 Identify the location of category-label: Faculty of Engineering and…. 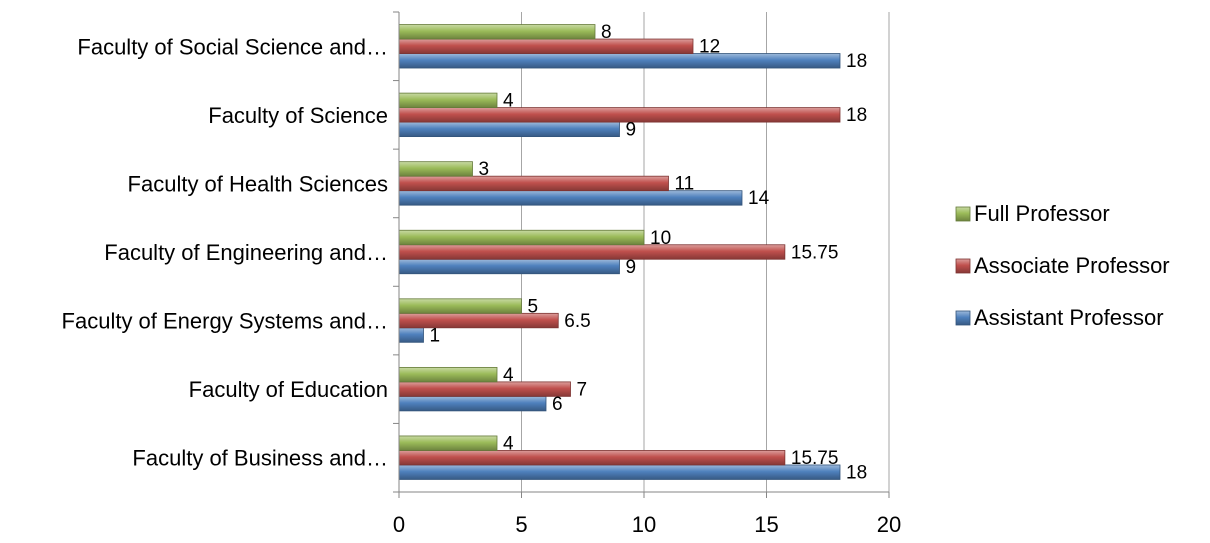
(246, 252).